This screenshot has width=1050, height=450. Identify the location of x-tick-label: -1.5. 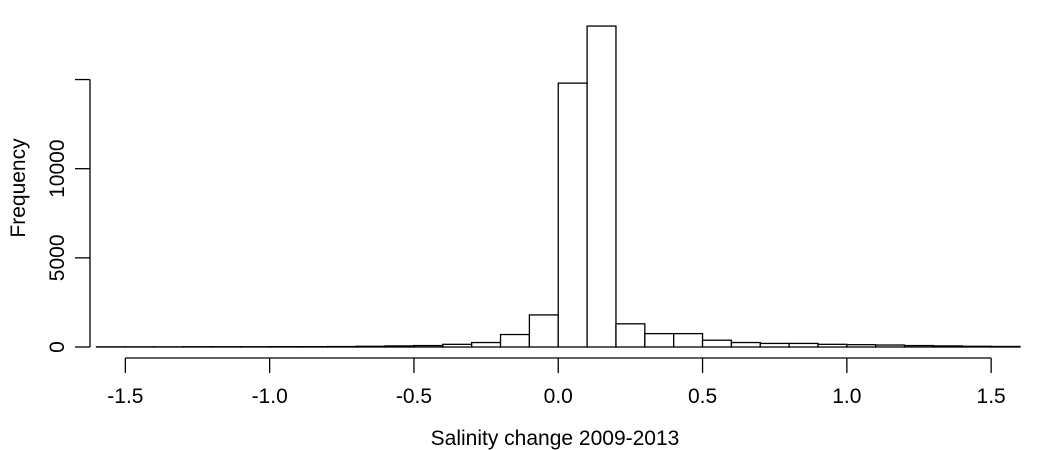
(125, 396).